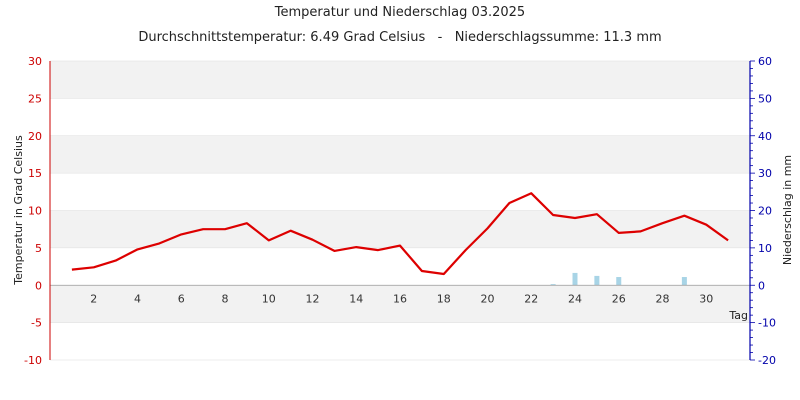 The height and width of the screenshot is (400, 800). What do you see at coordinates (765, 136) in the screenshot?
I see `y-right-tick-label: 40` at bounding box center [765, 136].